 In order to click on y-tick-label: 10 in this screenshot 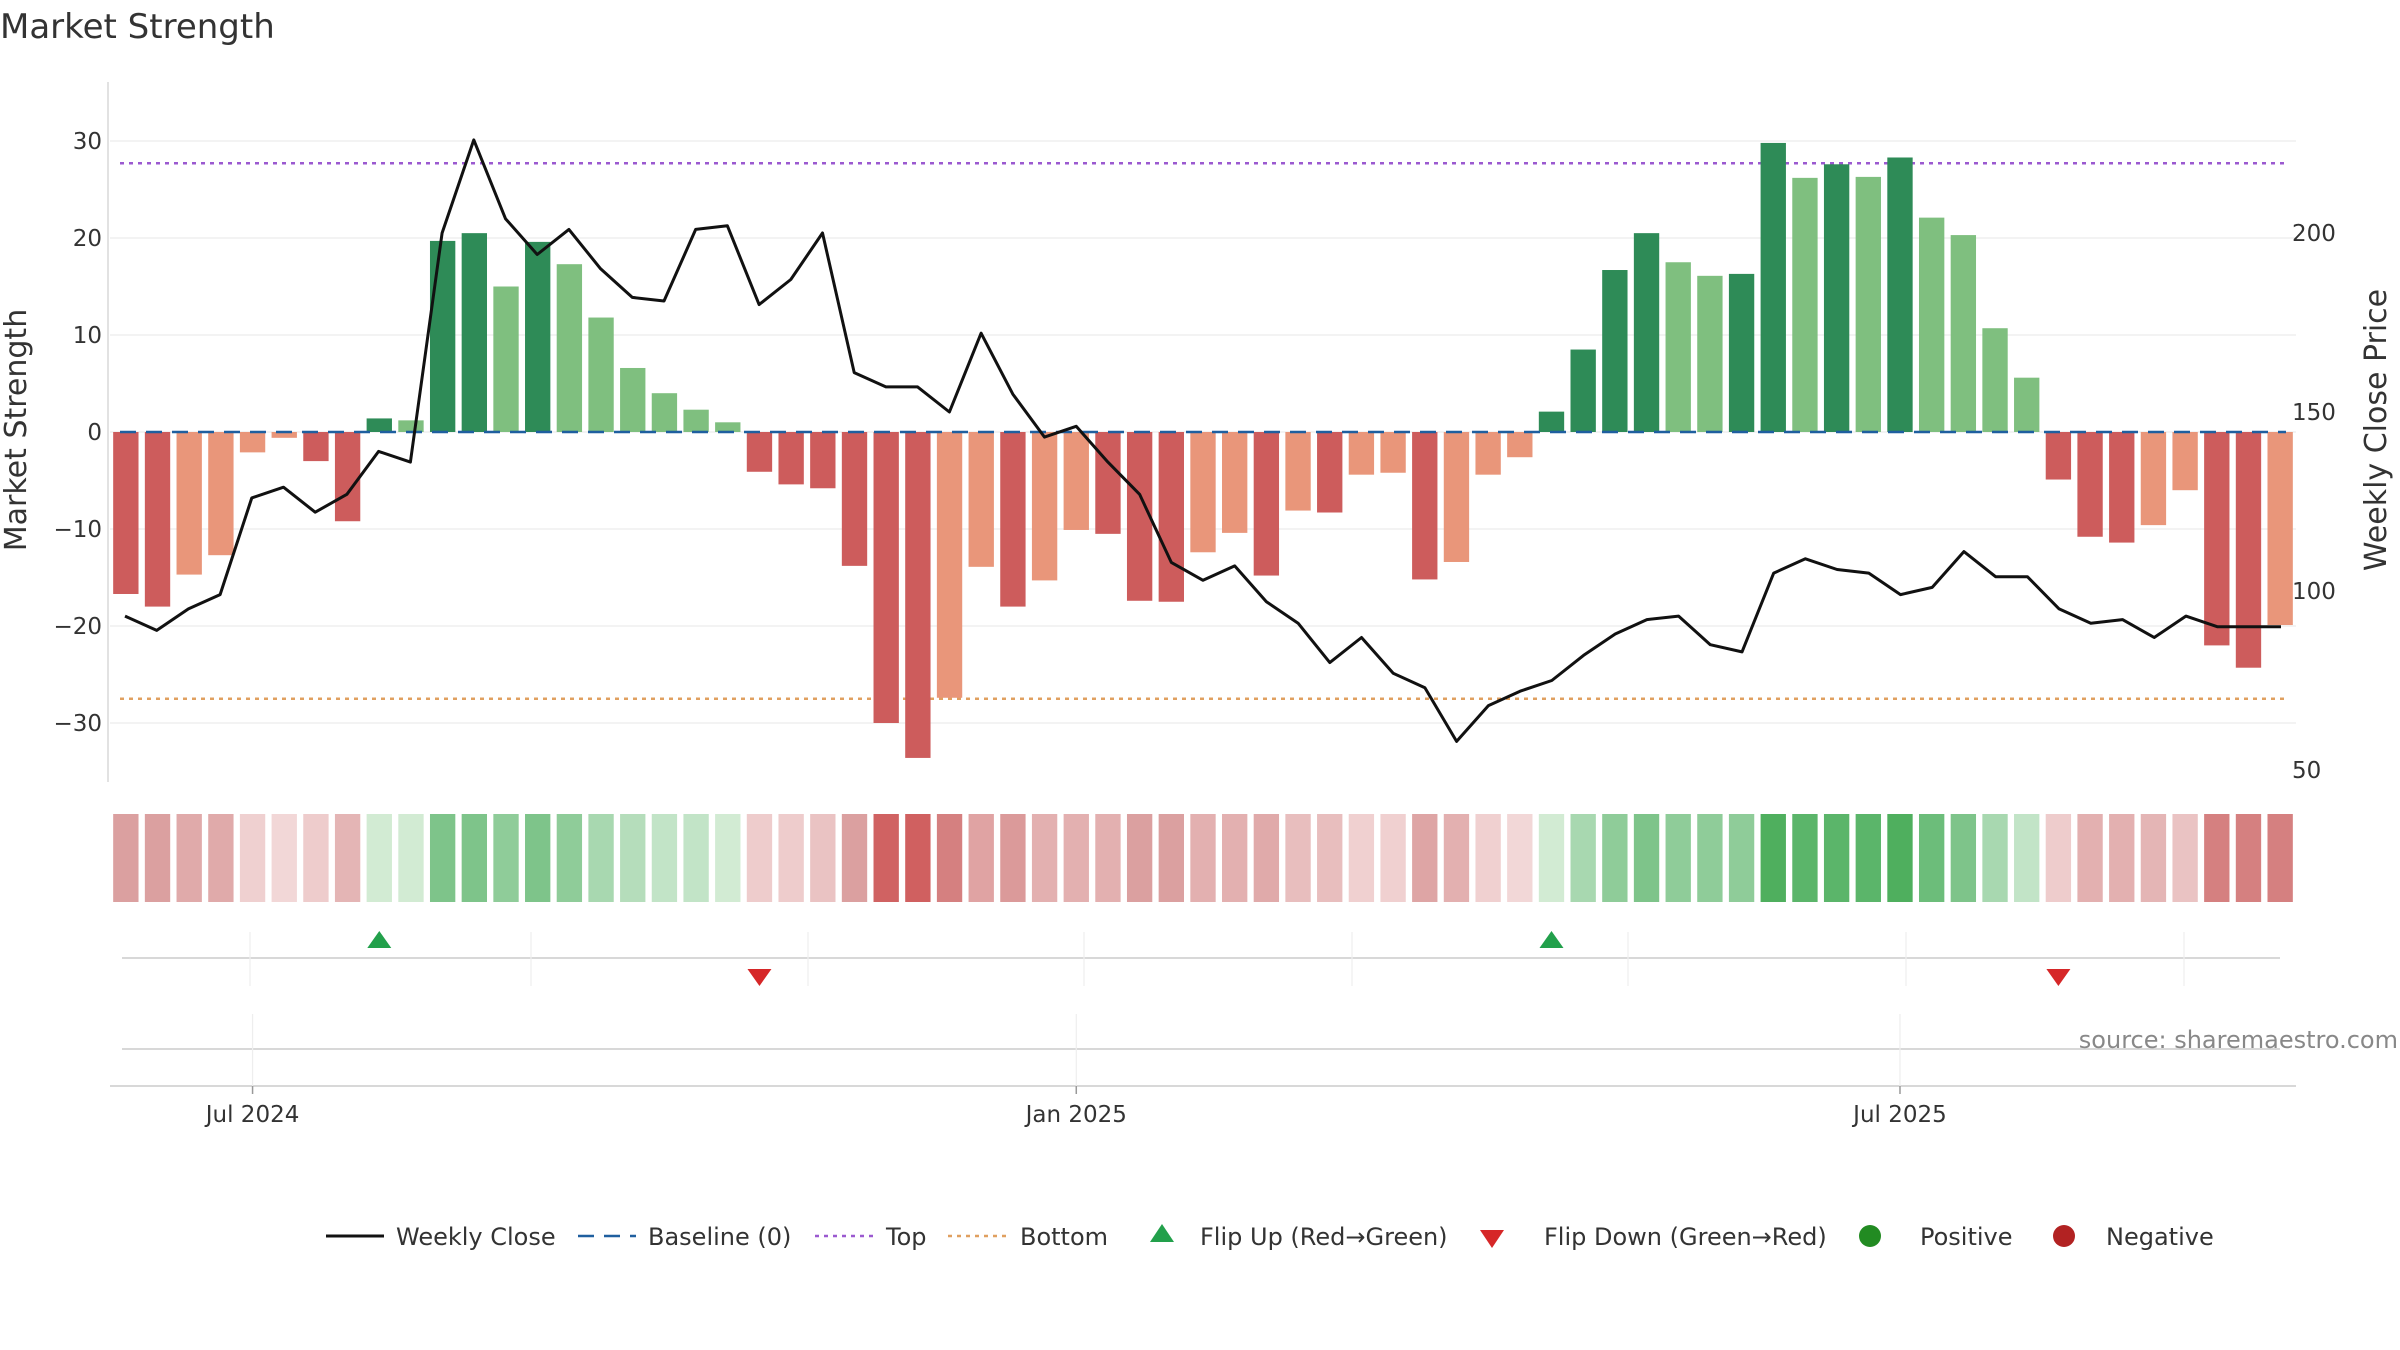, I will do `click(87, 336)`.